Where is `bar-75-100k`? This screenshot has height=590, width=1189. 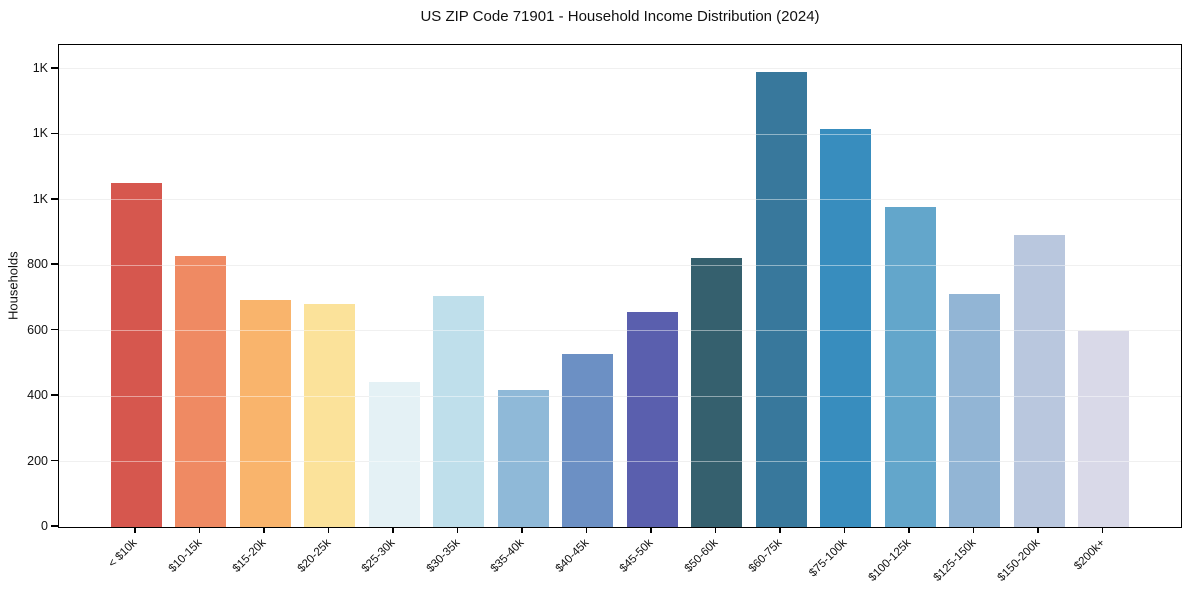
bar-75-100k is located at coordinates (845, 328).